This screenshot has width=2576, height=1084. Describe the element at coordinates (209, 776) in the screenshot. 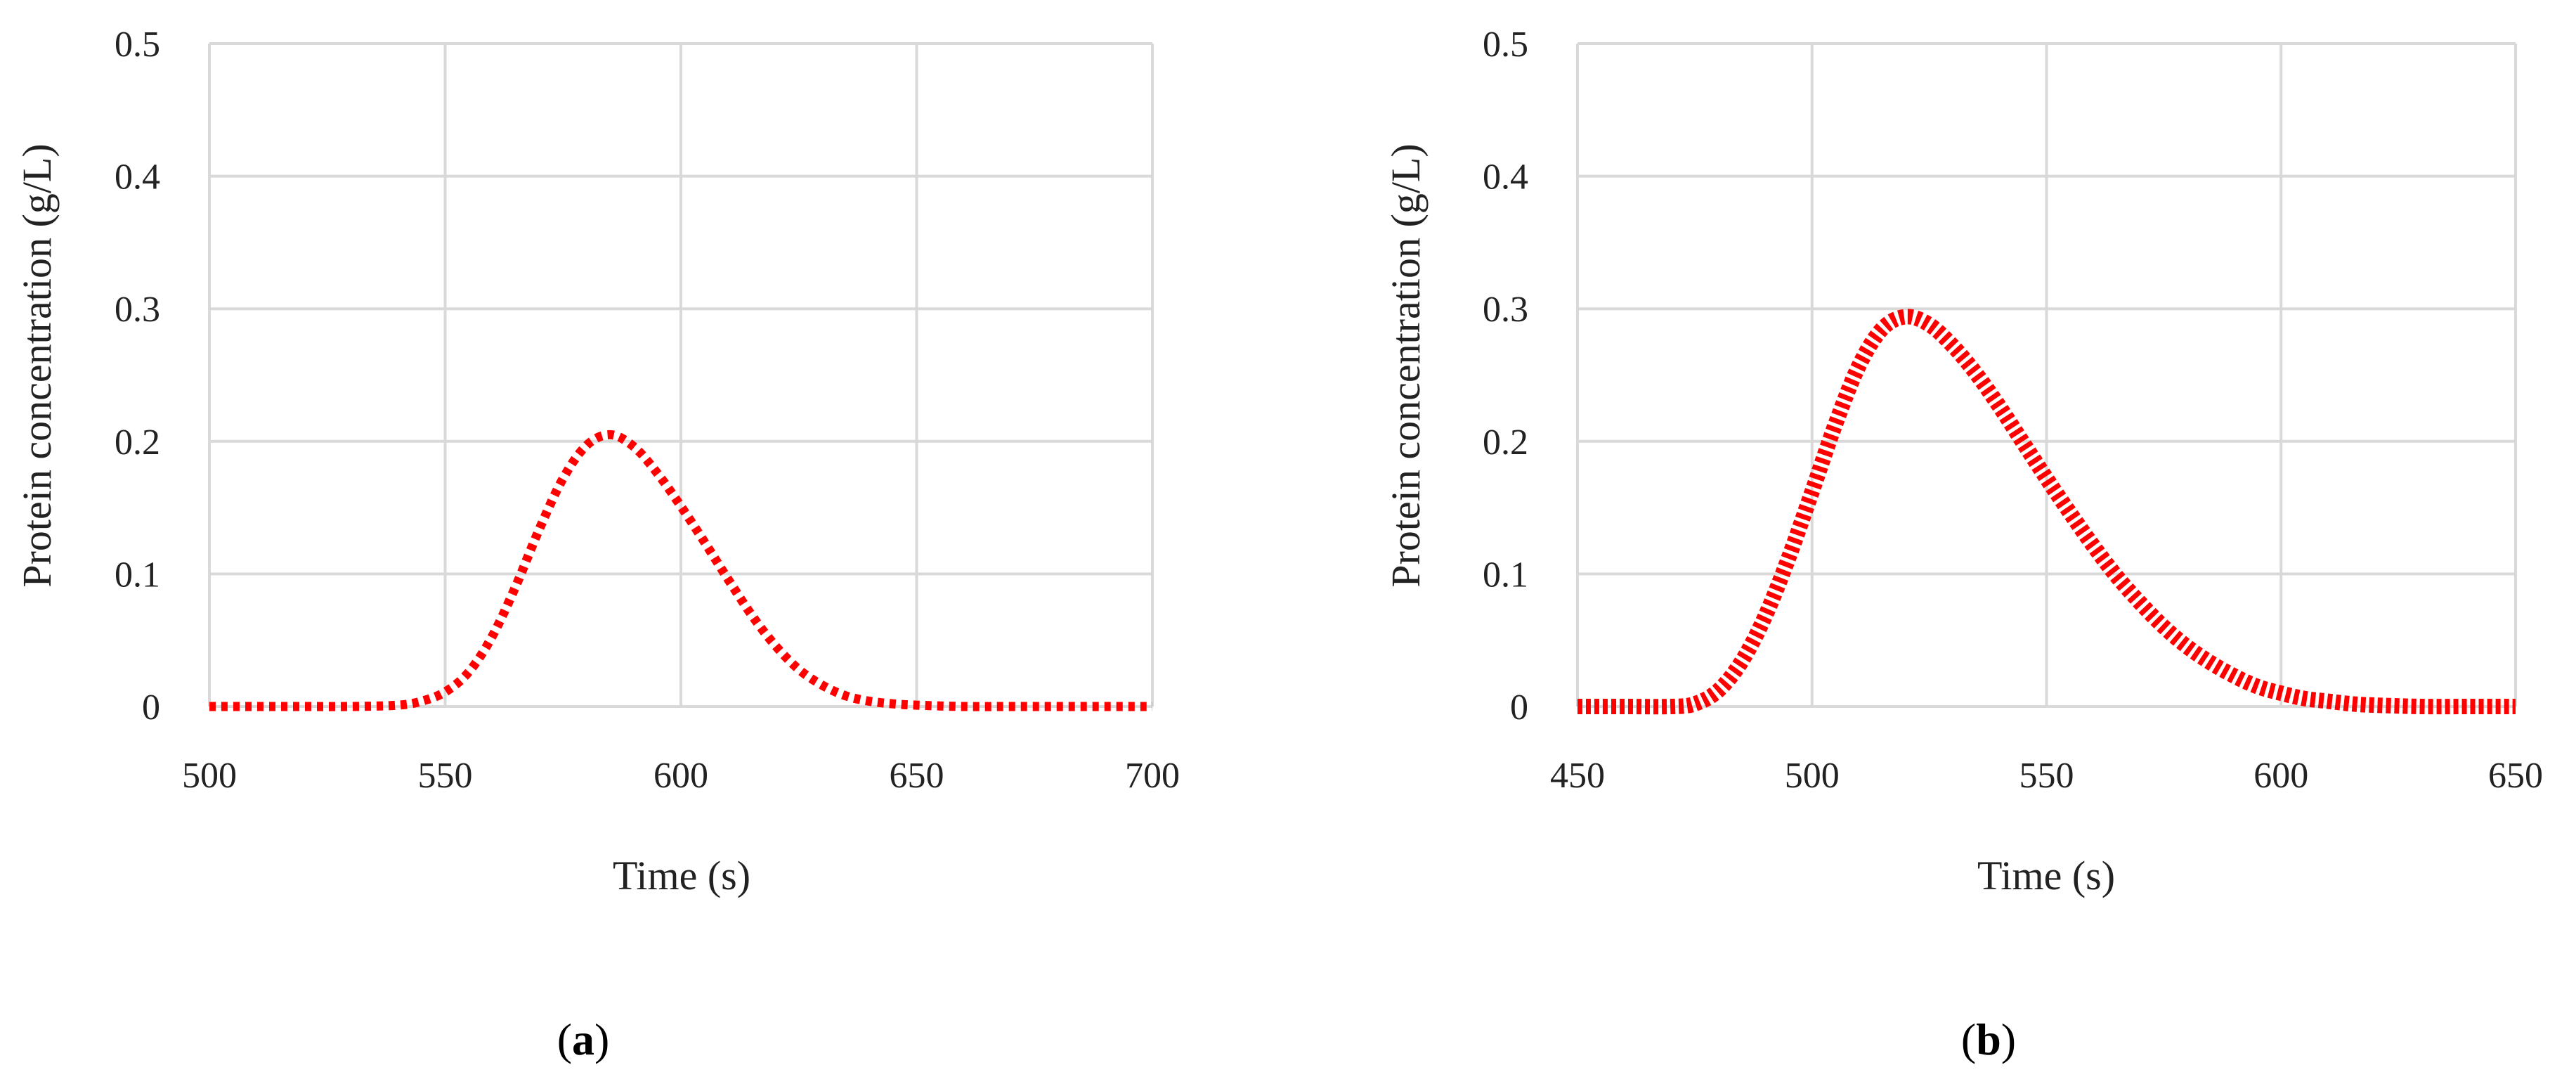

I see `x-tick-label-a: 500` at that location.